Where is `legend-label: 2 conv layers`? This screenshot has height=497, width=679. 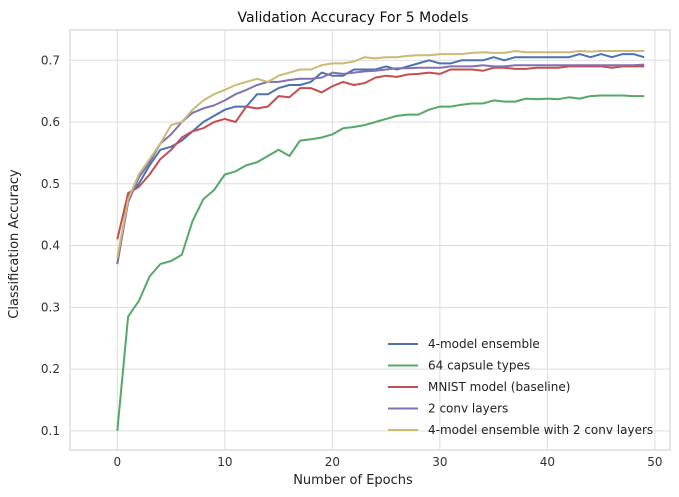
legend-label: 2 conv layers is located at coordinates (468, 409).